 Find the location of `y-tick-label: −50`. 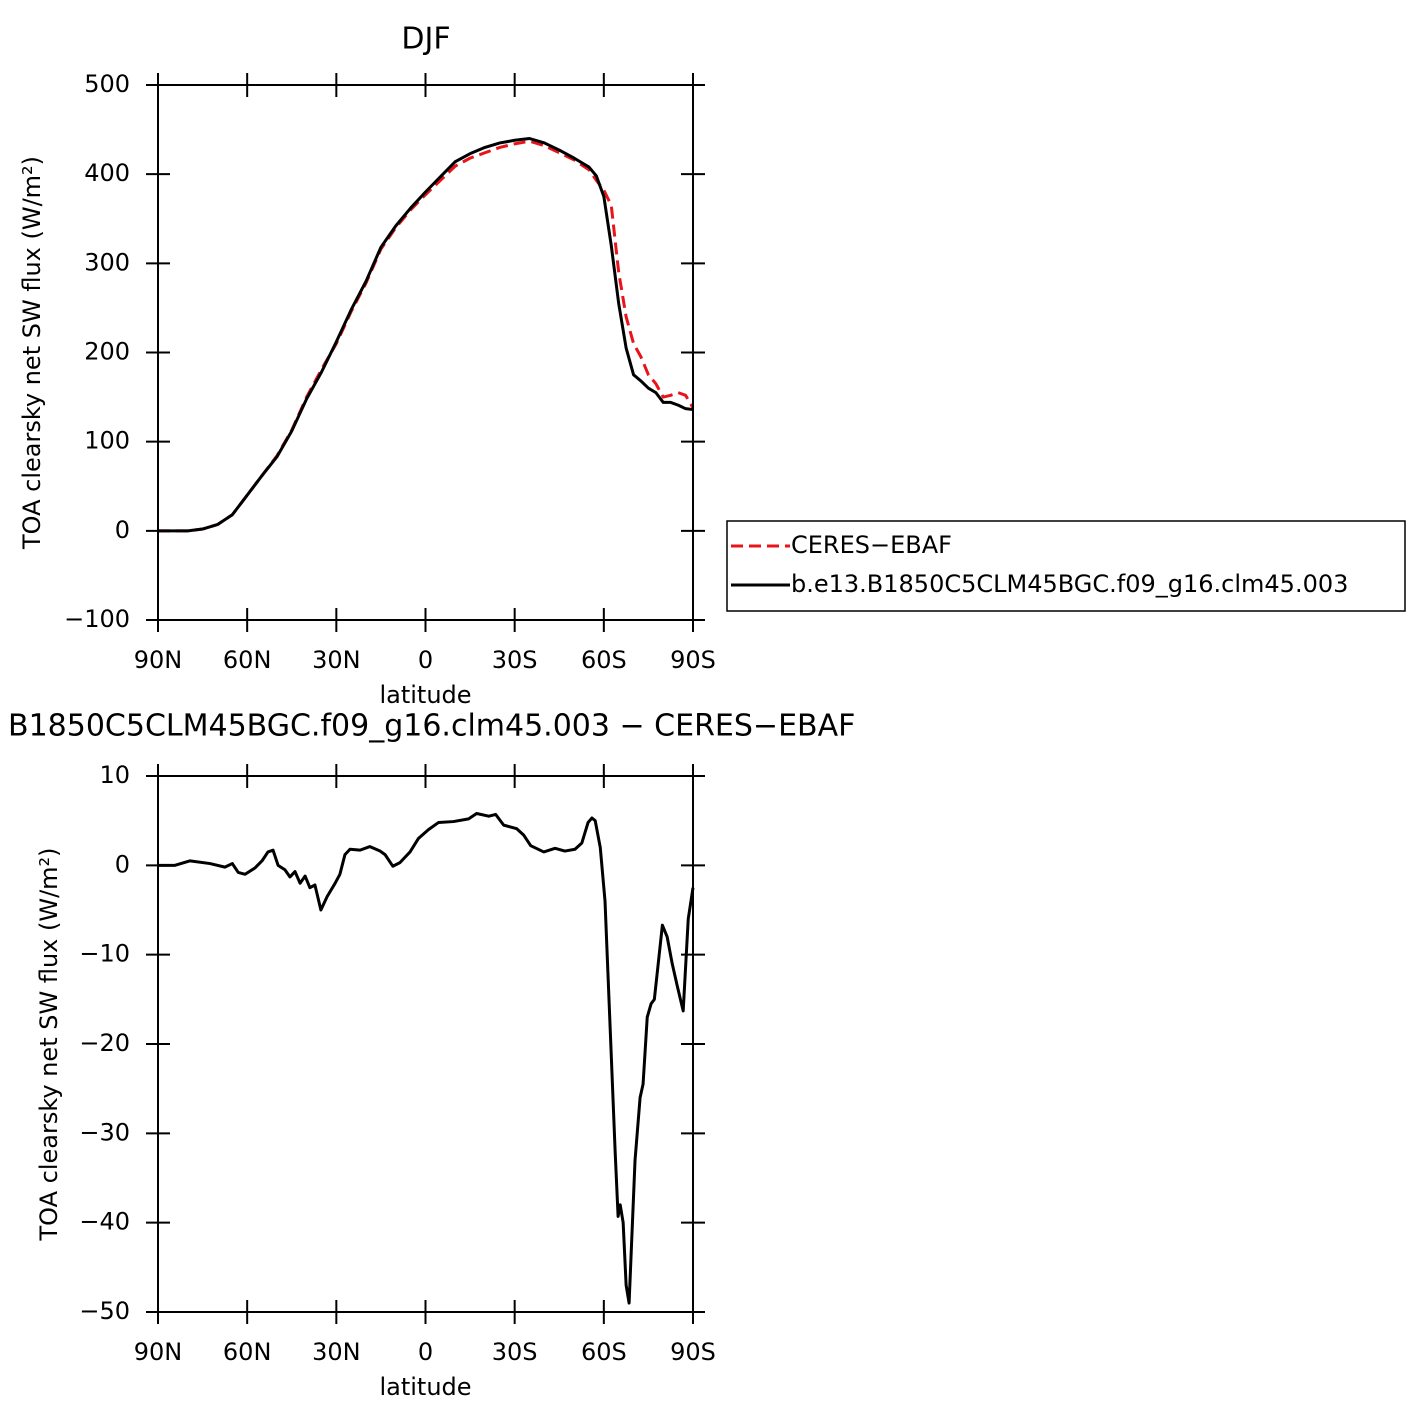

y-tick-label: −50 is located at coordinates (104, 1311).